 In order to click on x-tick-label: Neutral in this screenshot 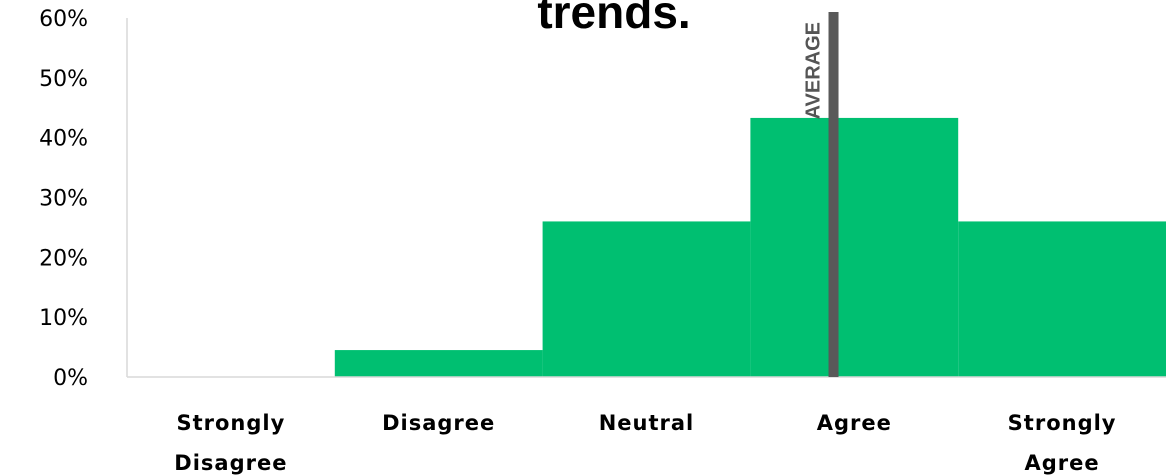, I will do `click(647, 423)`.